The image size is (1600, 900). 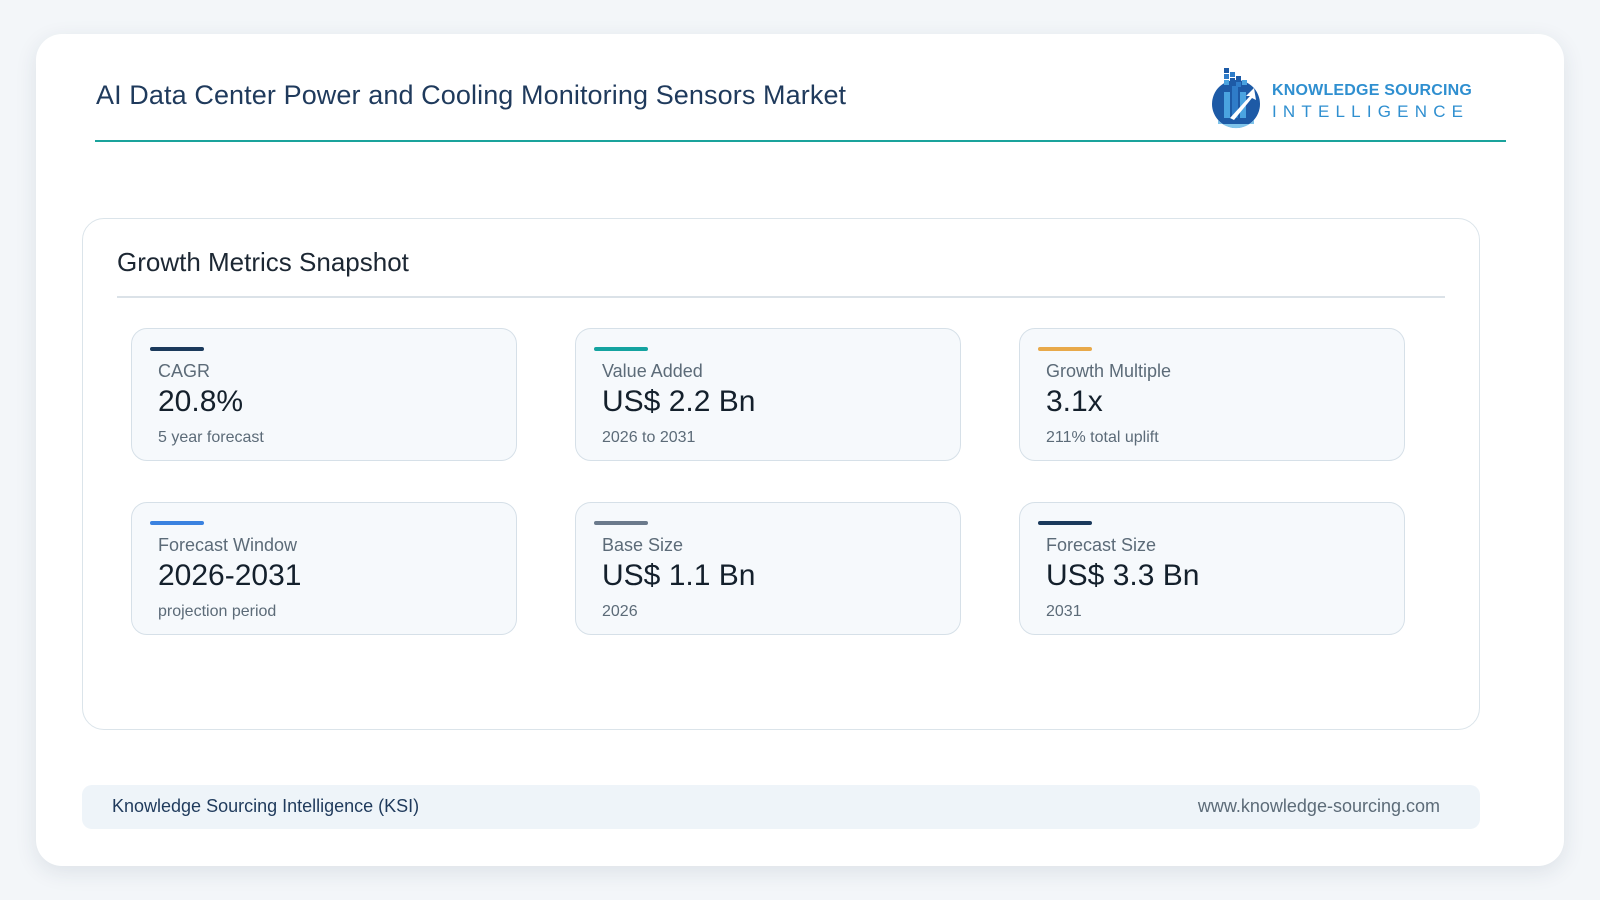 I want to click on metric-subtext: 2026, so click(x=620, y=611).